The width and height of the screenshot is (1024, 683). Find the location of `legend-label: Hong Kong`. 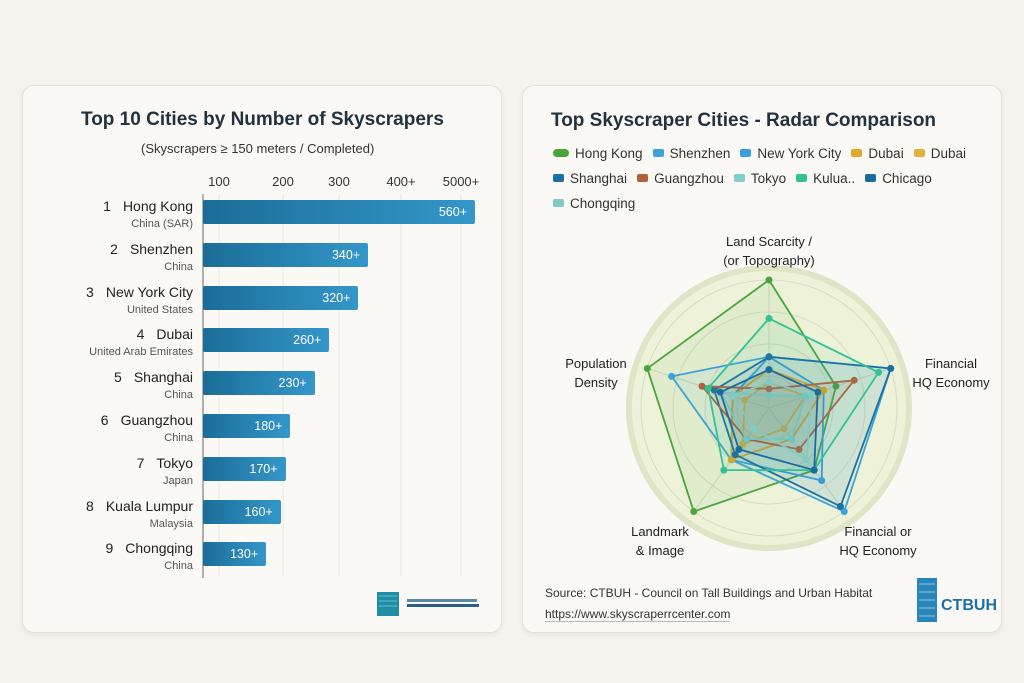

legend-label: Hong Kong is located at coordinates (609, 153).